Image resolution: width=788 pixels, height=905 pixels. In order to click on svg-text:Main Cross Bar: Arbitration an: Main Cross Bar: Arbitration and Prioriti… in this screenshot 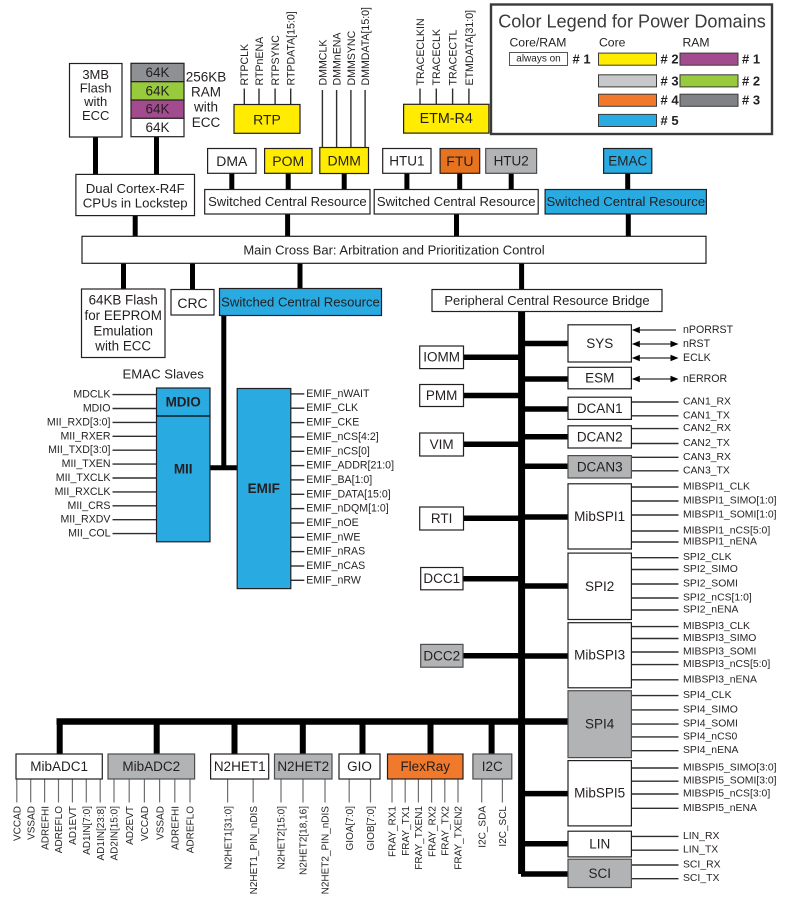, I will do `click(393, 250)`.